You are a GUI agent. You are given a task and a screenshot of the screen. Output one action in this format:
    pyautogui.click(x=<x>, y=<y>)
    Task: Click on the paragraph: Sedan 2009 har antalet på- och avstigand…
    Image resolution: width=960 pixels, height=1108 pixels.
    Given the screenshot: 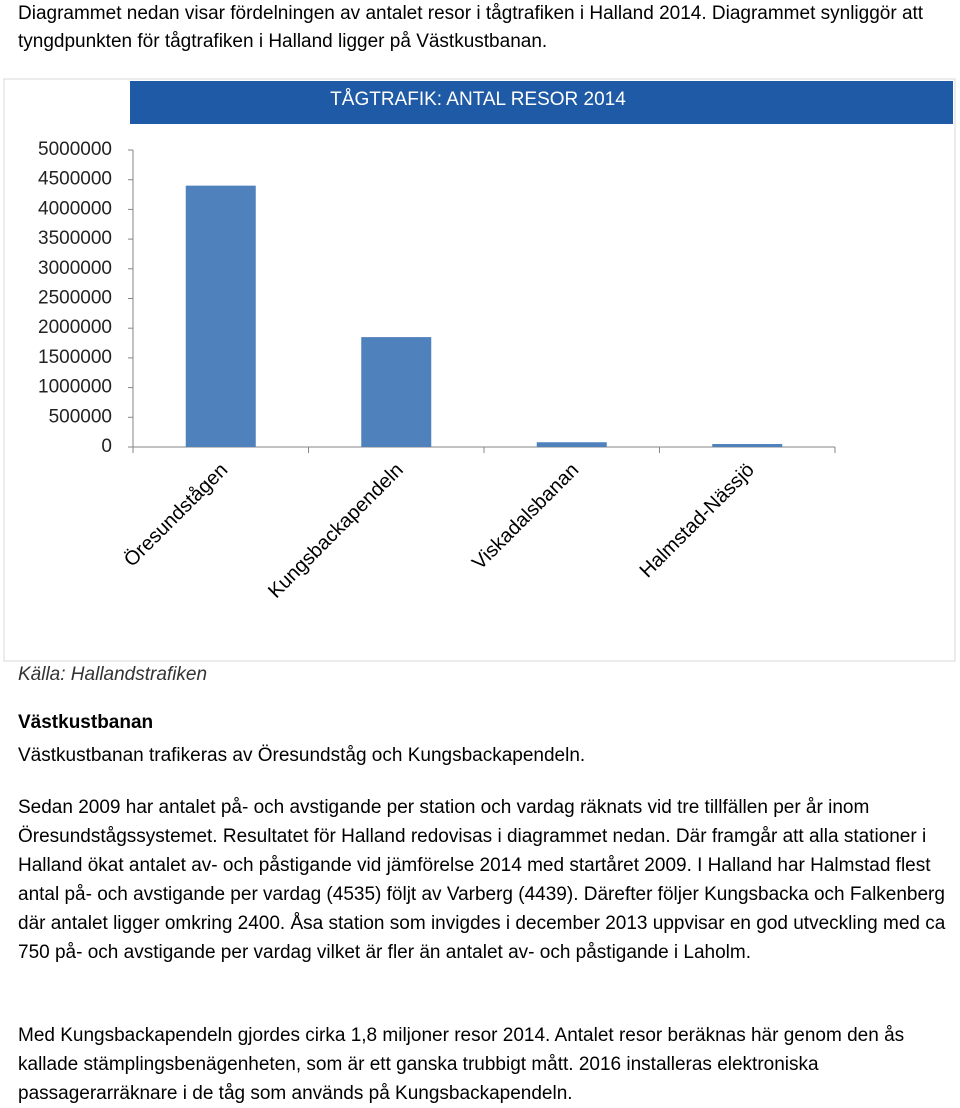 What is the action you would take?
    pyautogui.click(x=482, y=880)
    